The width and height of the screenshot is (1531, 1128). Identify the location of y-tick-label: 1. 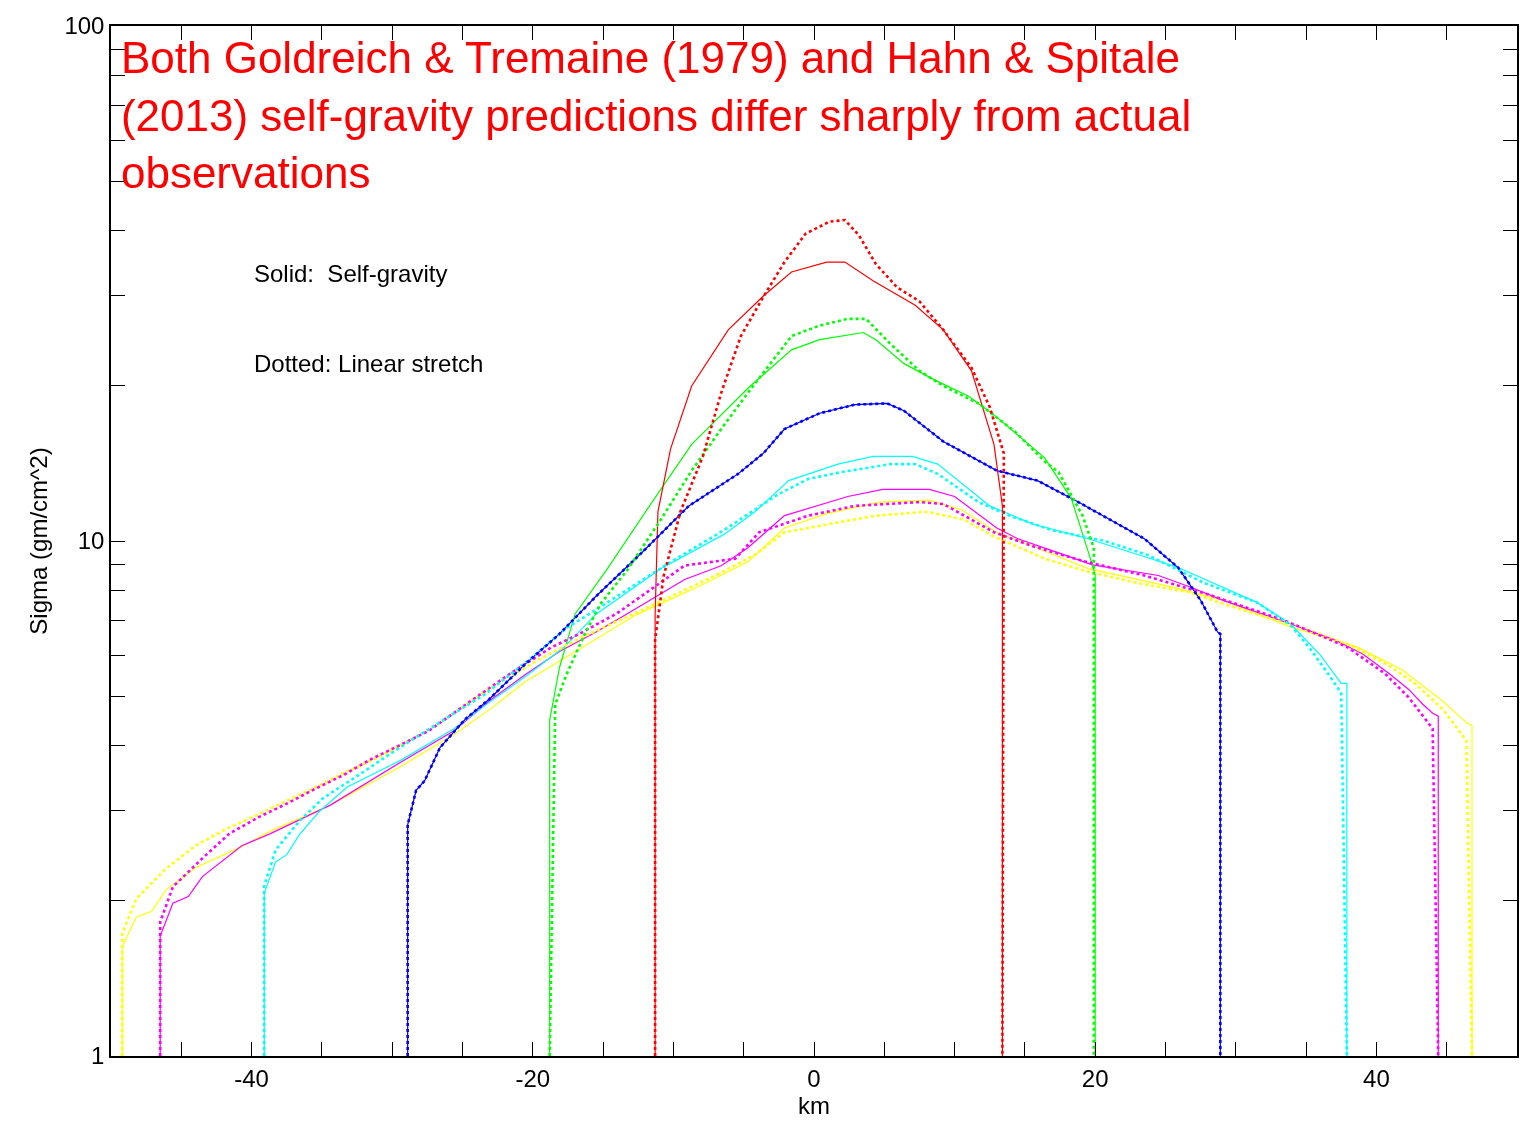
(98, 1056).